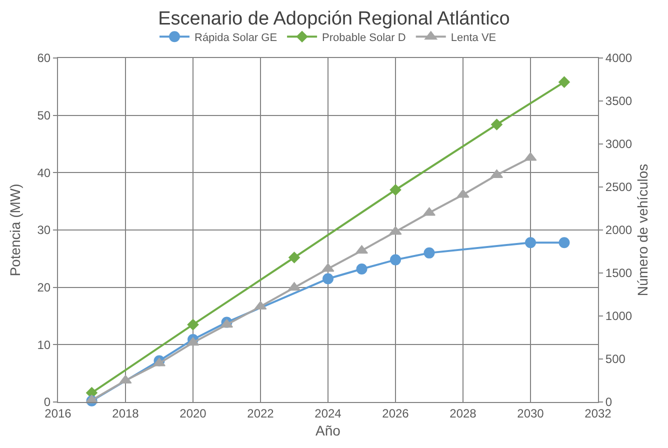 This screenshot has height=448, width=668. I want to click on y2-tick-label: 2500, so click(618, 187).